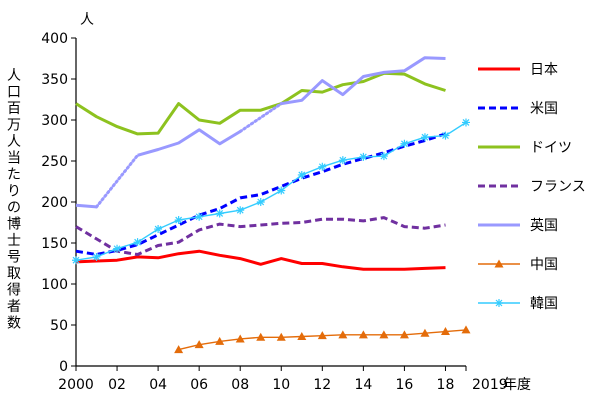 This screenshot has width=600, height=400. Describe the element at coordinates (544, 225) in the screenshot. I see `legend-label: 英国` at that location.